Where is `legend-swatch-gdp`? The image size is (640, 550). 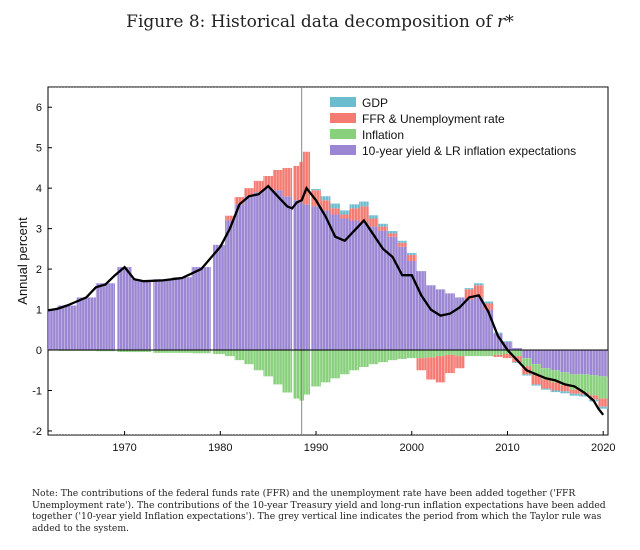 legend-swatch-gdp is located at coordinates (343, 102).